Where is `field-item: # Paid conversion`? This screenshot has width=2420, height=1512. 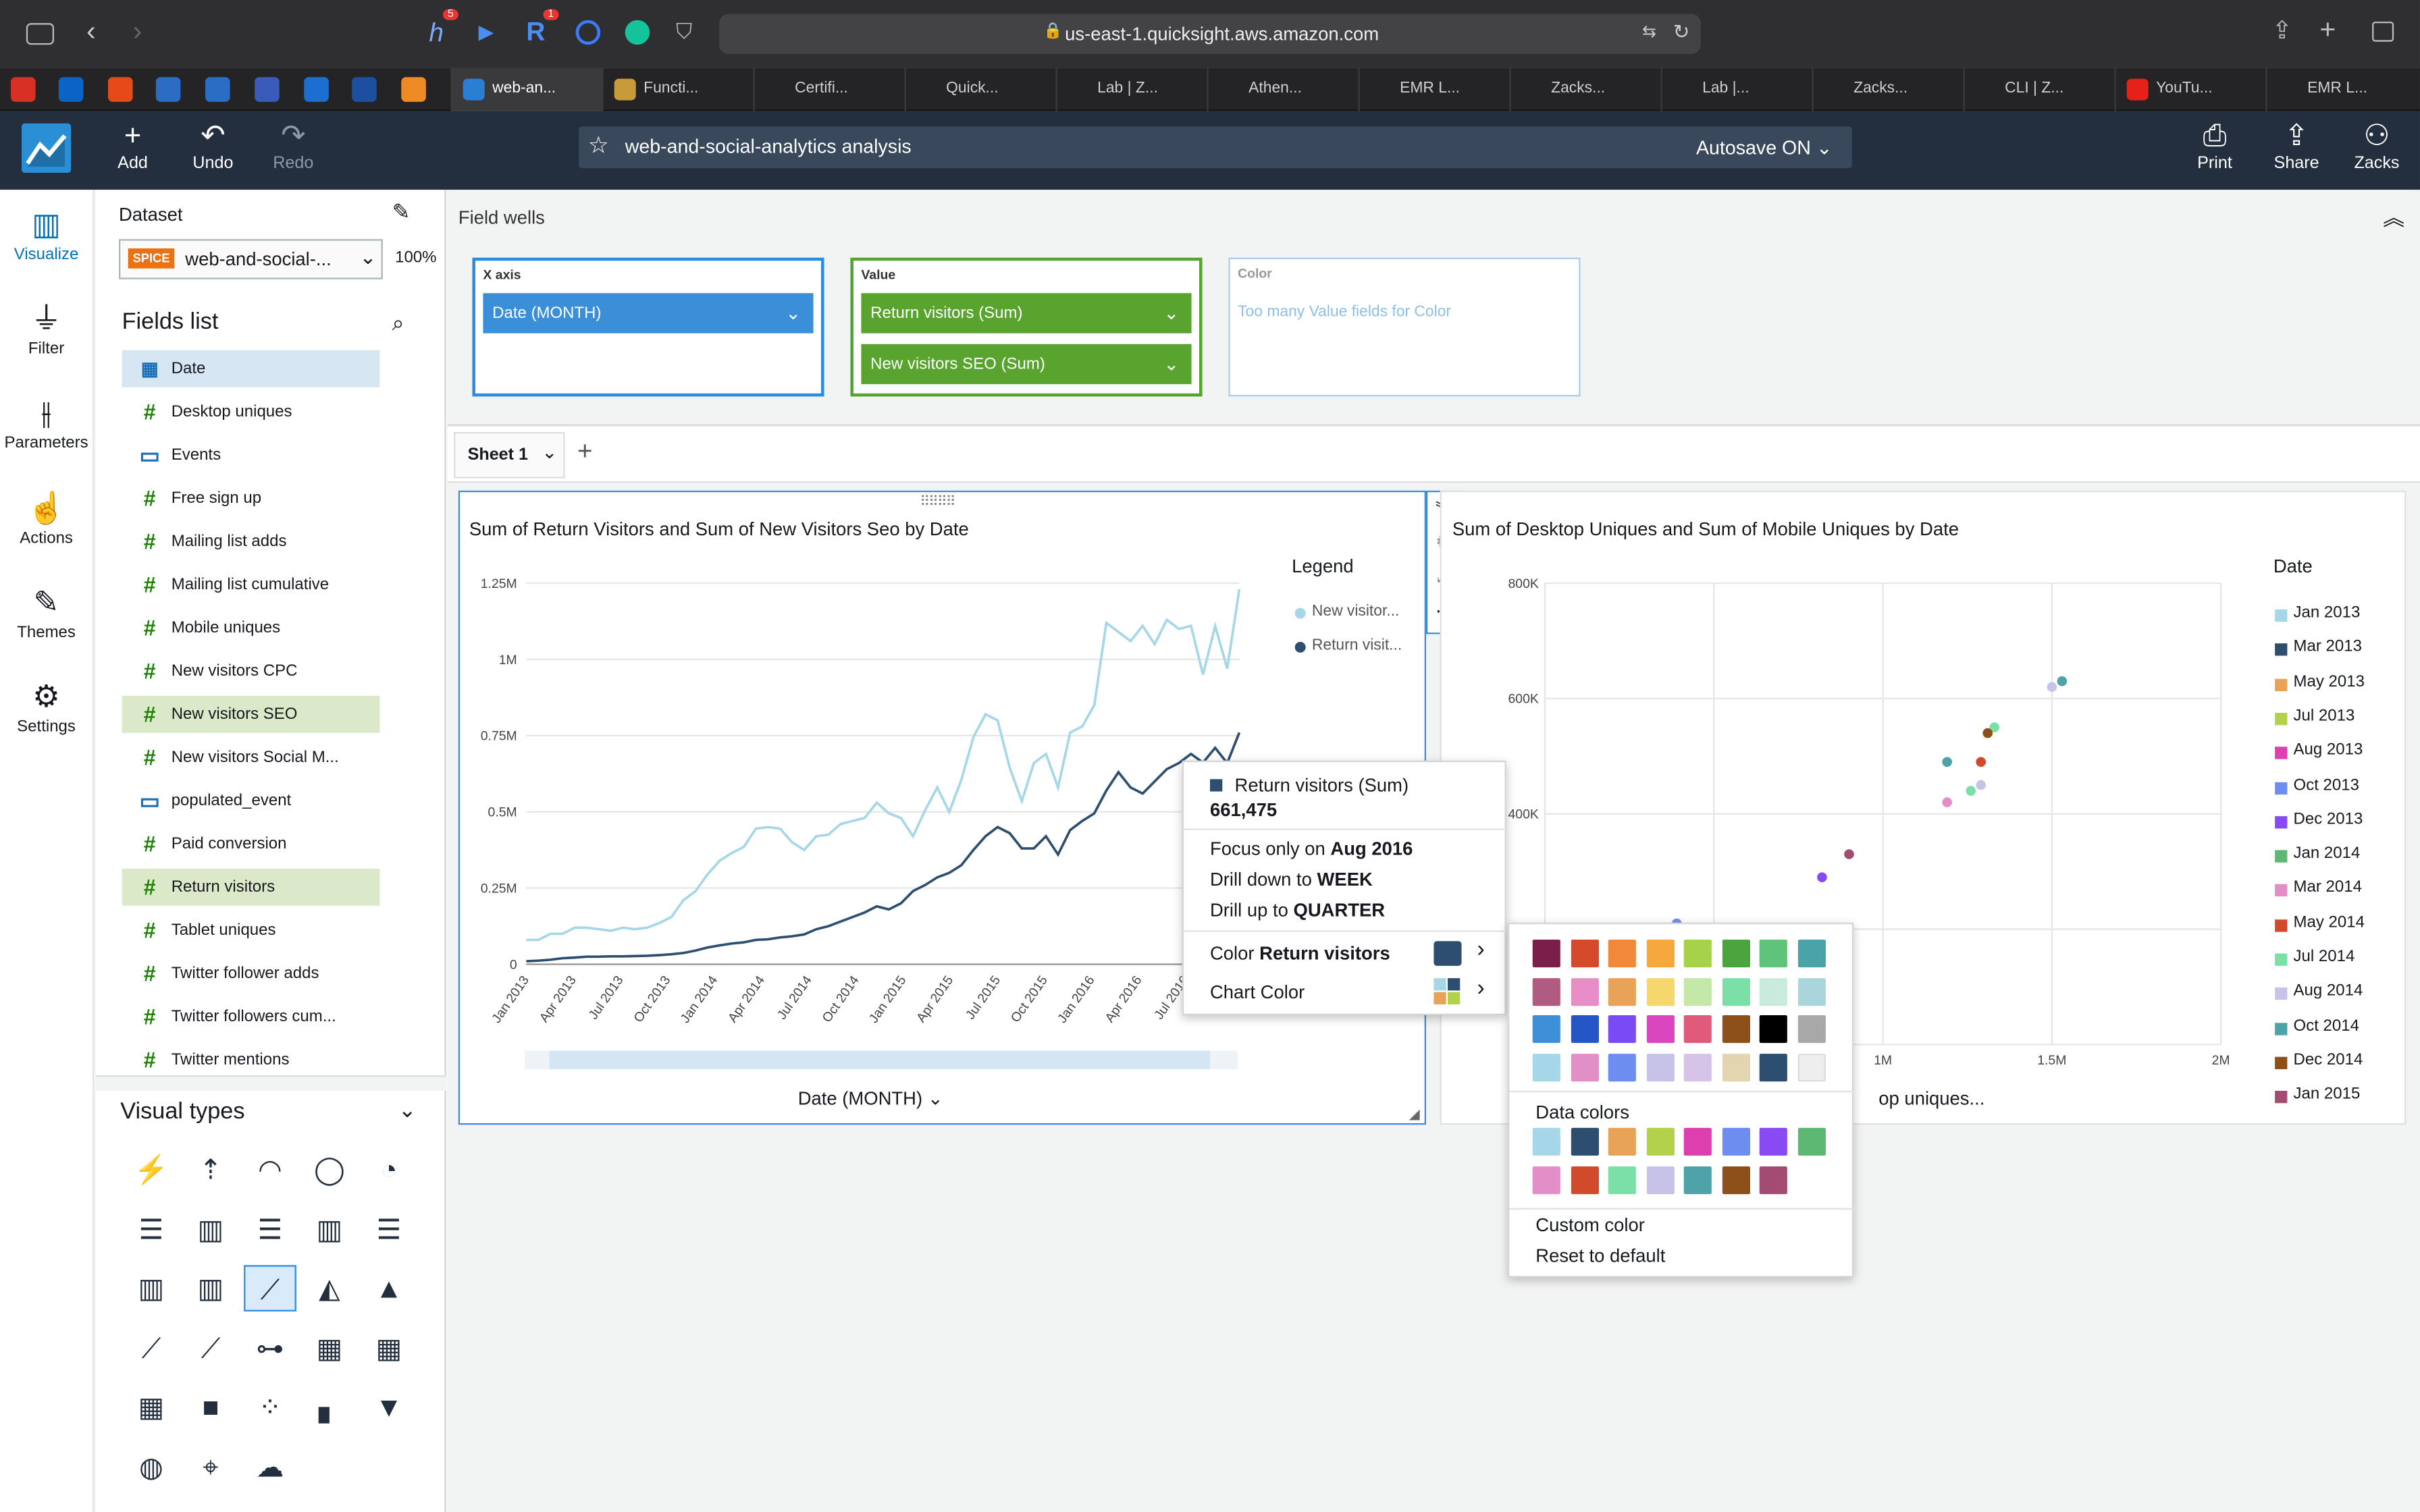
field-item: # Paid conversion is located at coordinates (251, 844).